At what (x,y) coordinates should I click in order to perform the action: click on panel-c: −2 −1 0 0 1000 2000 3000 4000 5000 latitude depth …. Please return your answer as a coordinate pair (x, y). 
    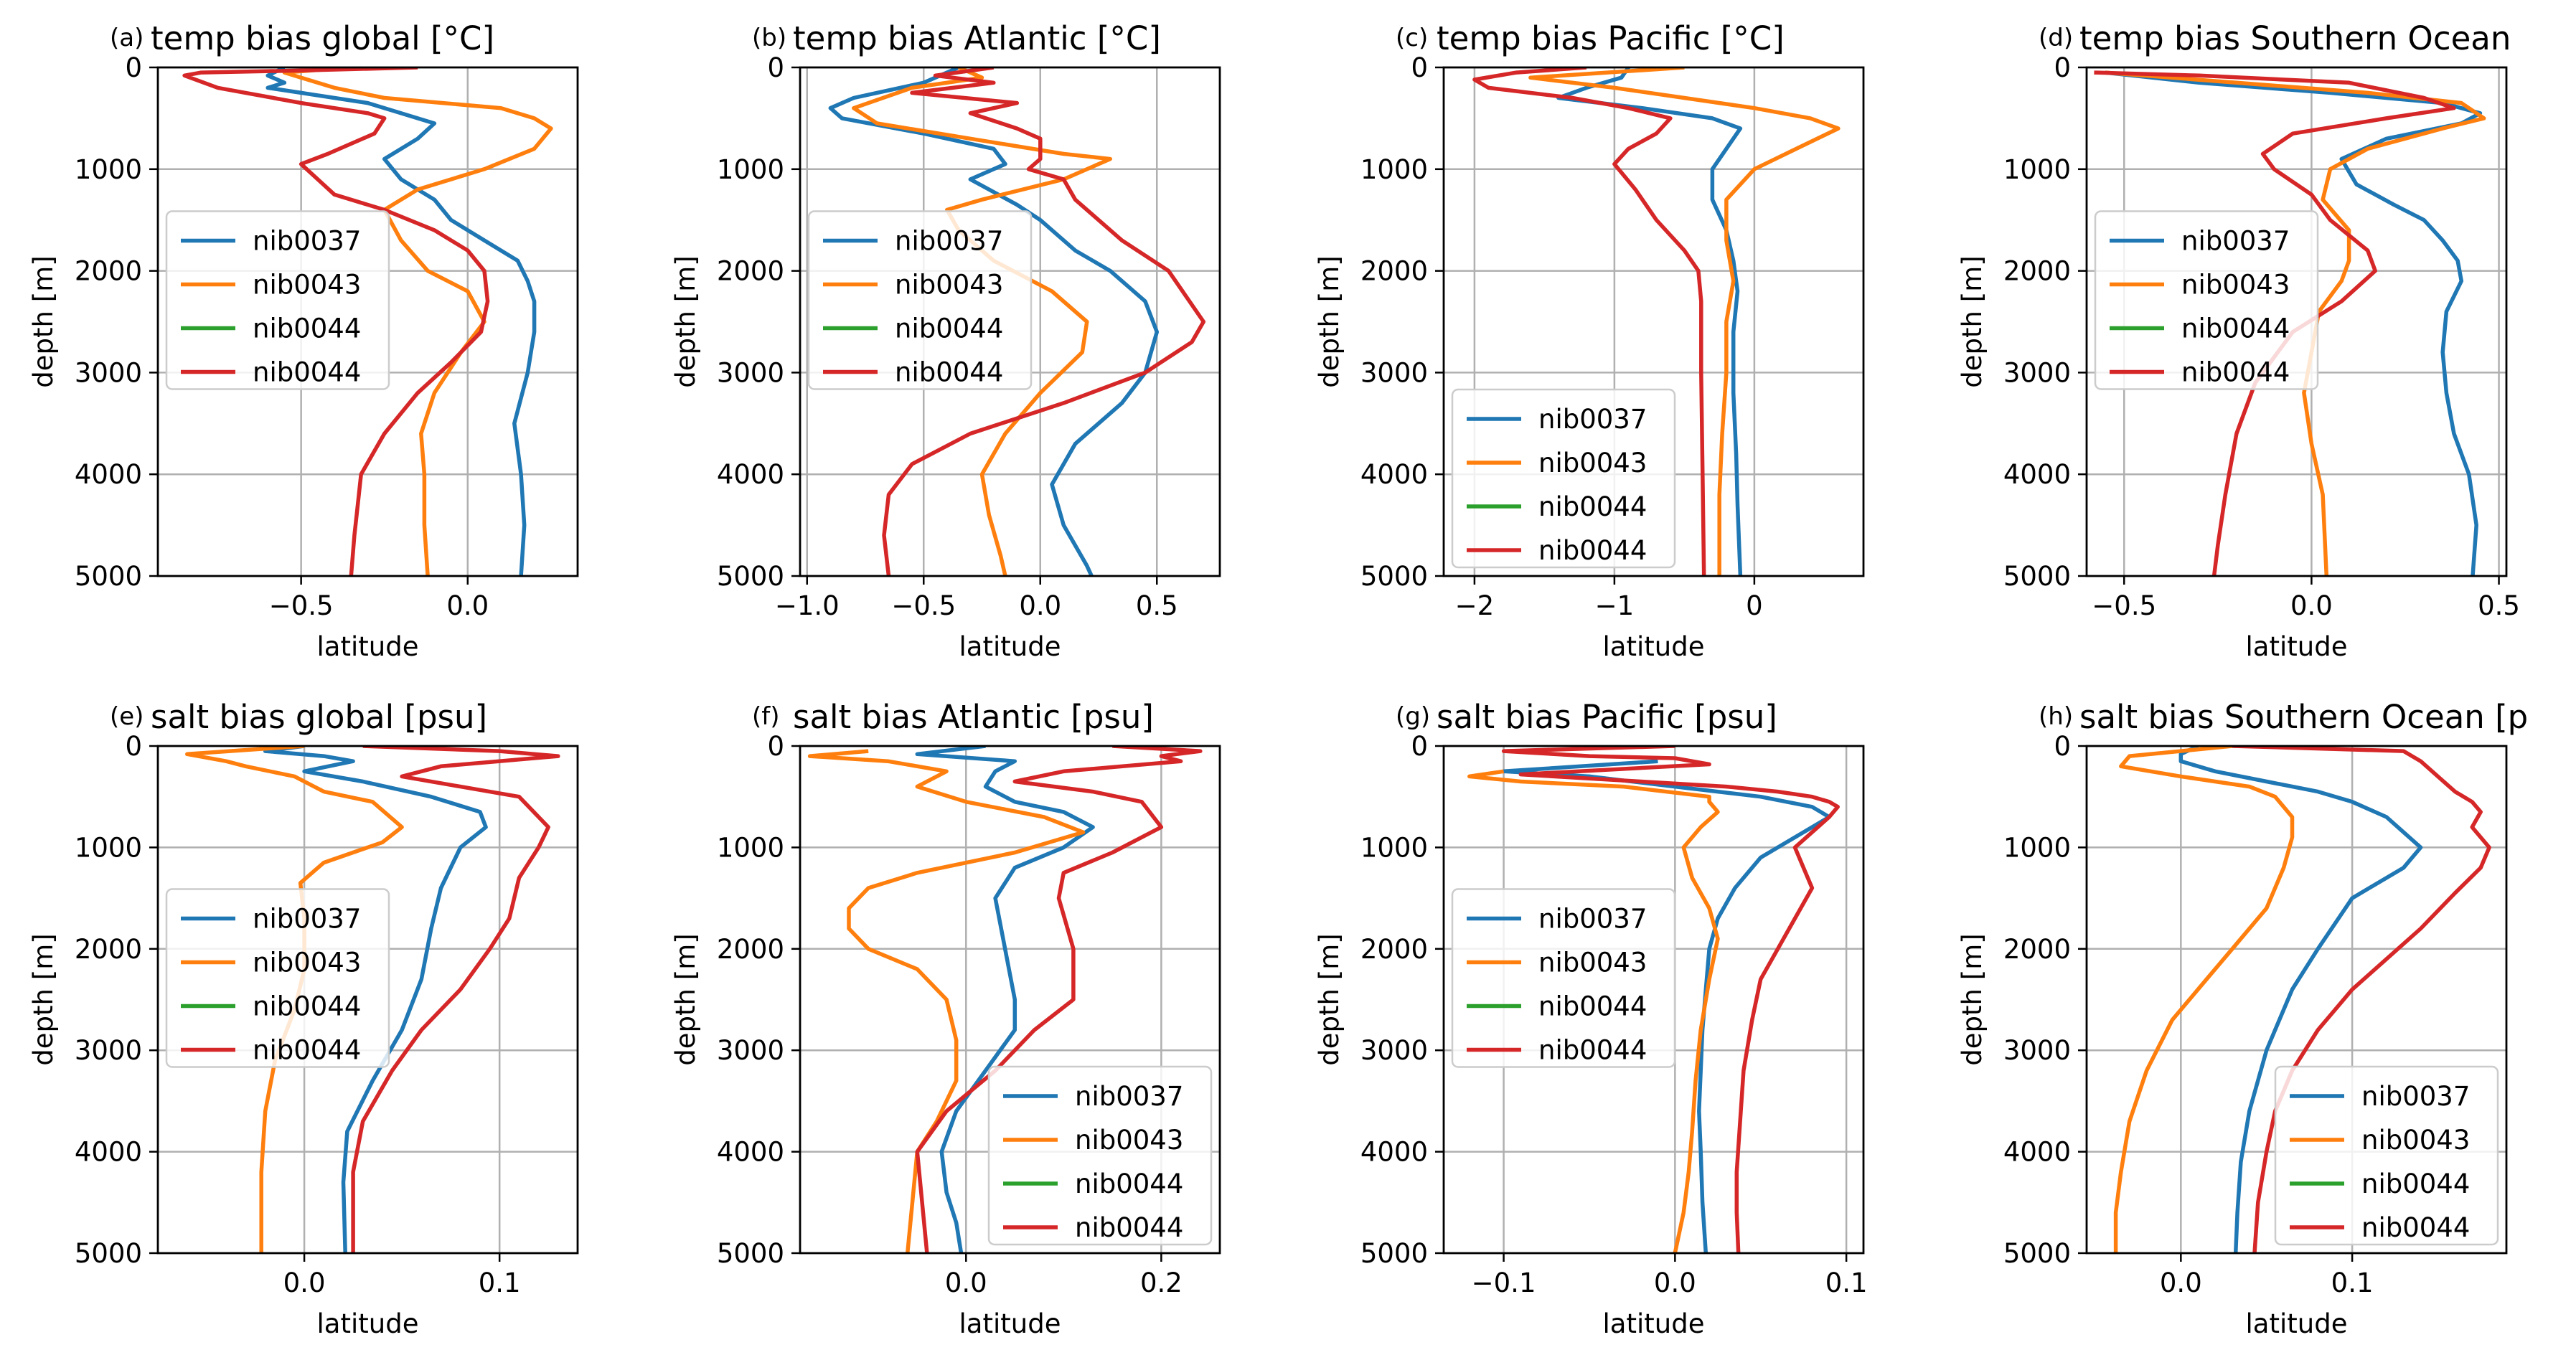
    Looking at the image, I should click on (1589, 340).